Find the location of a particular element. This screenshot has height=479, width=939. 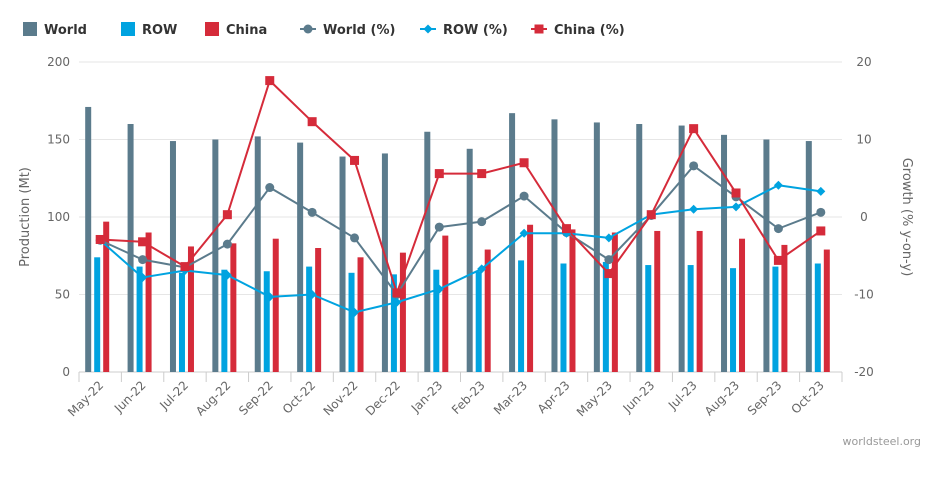

legend-item-world: World (%) is located at coordinates (347, 30).